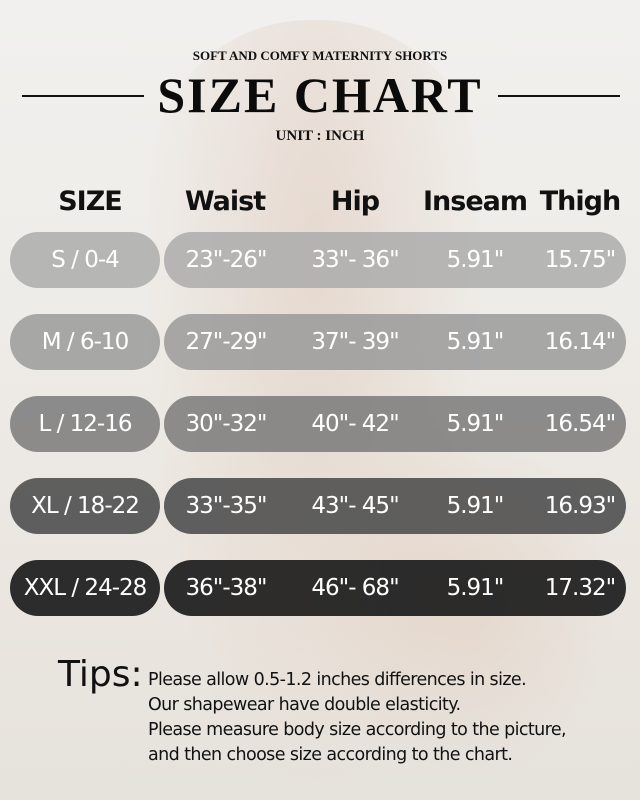 The image size is (640, 800). Describe the element at coordinates (83, 96) in the screenshot. I see `title-divider-left` at that location.